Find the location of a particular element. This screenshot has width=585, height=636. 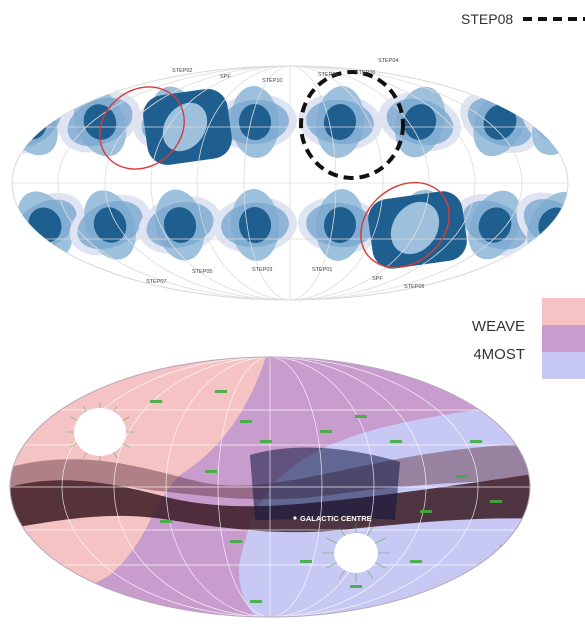

field-label: STEP10 is located at coordinates (272, 81).